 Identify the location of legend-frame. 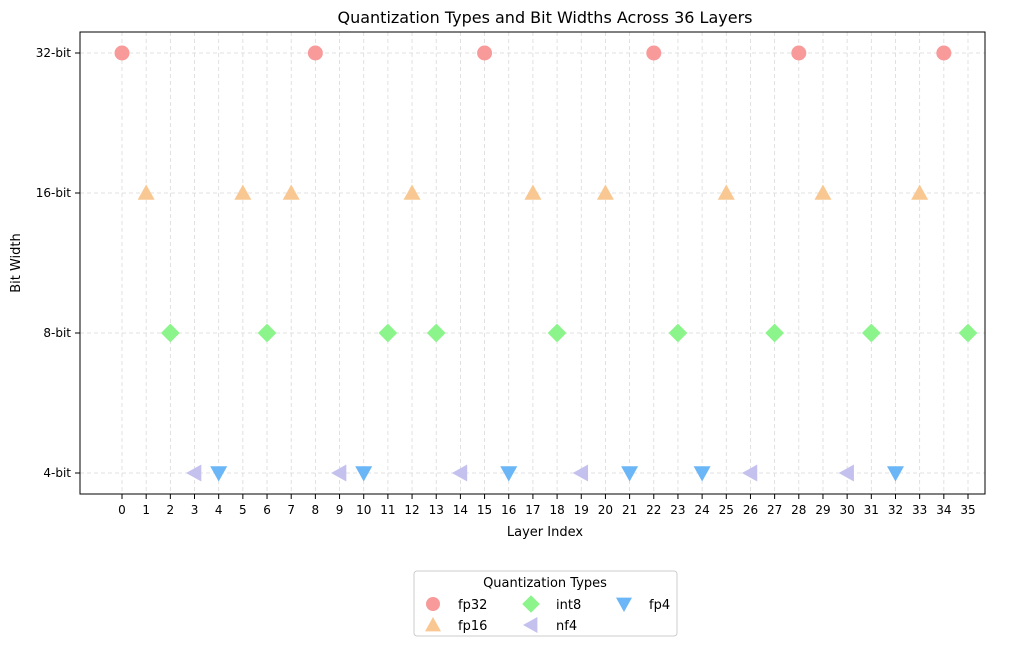
(545, 603).